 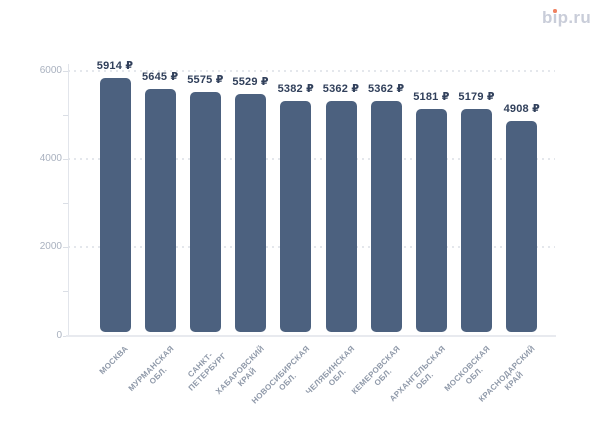 I want to click on x-tick-label-line: МОСКВА, so click(x=114, y=360).